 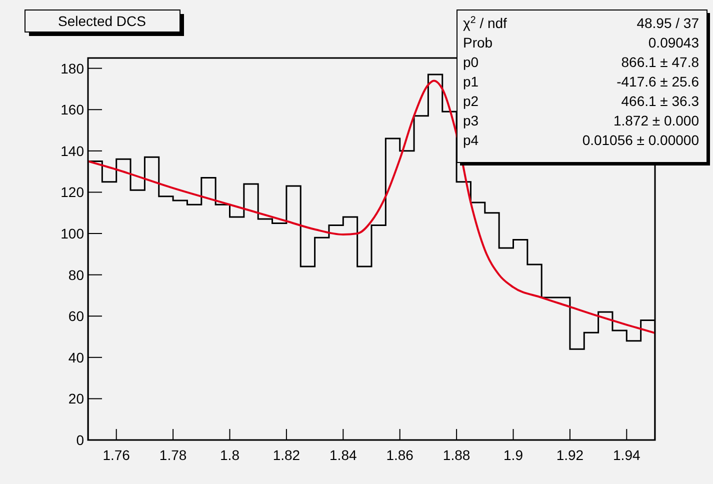 I want to click on y-tick-label: 80, so click(x=76, y=274).